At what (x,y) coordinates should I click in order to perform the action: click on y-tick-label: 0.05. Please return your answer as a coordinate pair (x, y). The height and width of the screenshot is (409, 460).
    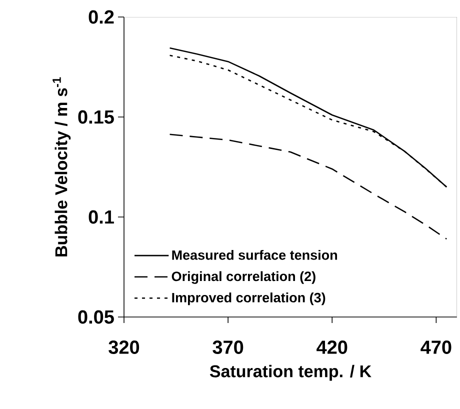
    Looking at the image, I should click on (96, 317).